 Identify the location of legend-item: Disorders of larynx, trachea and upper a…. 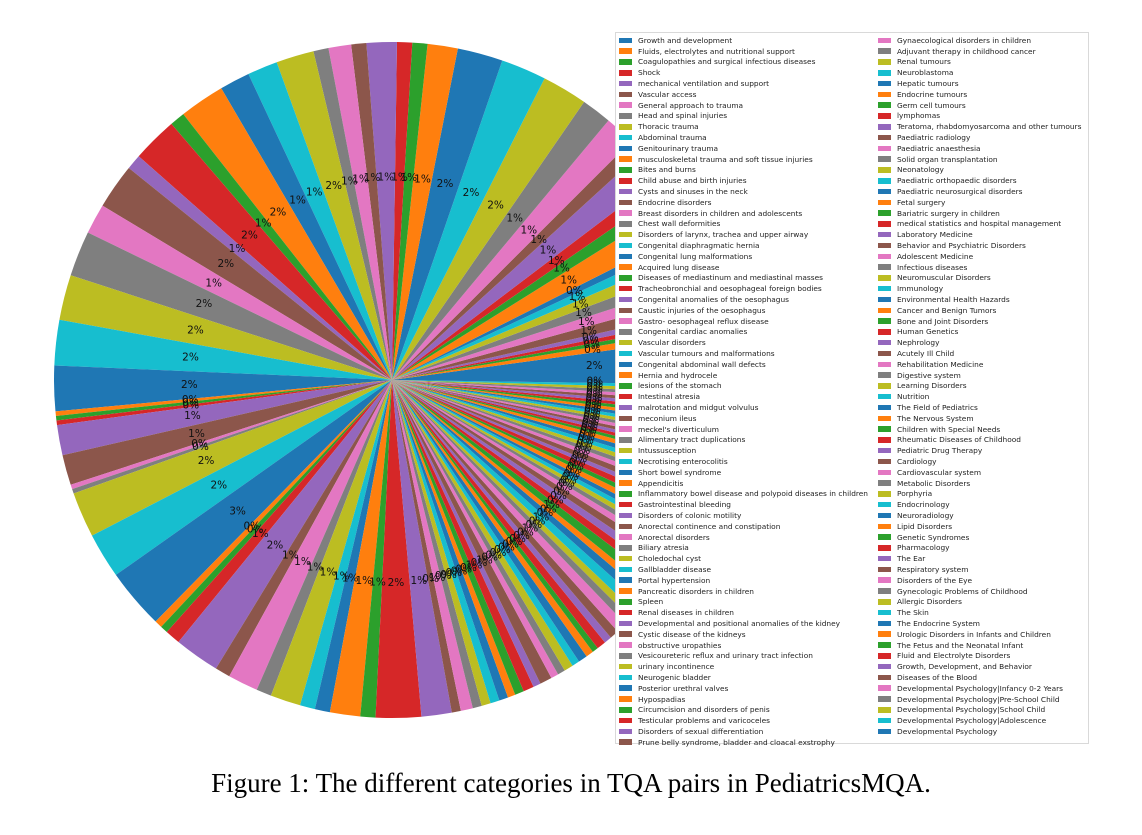
(743, 234).